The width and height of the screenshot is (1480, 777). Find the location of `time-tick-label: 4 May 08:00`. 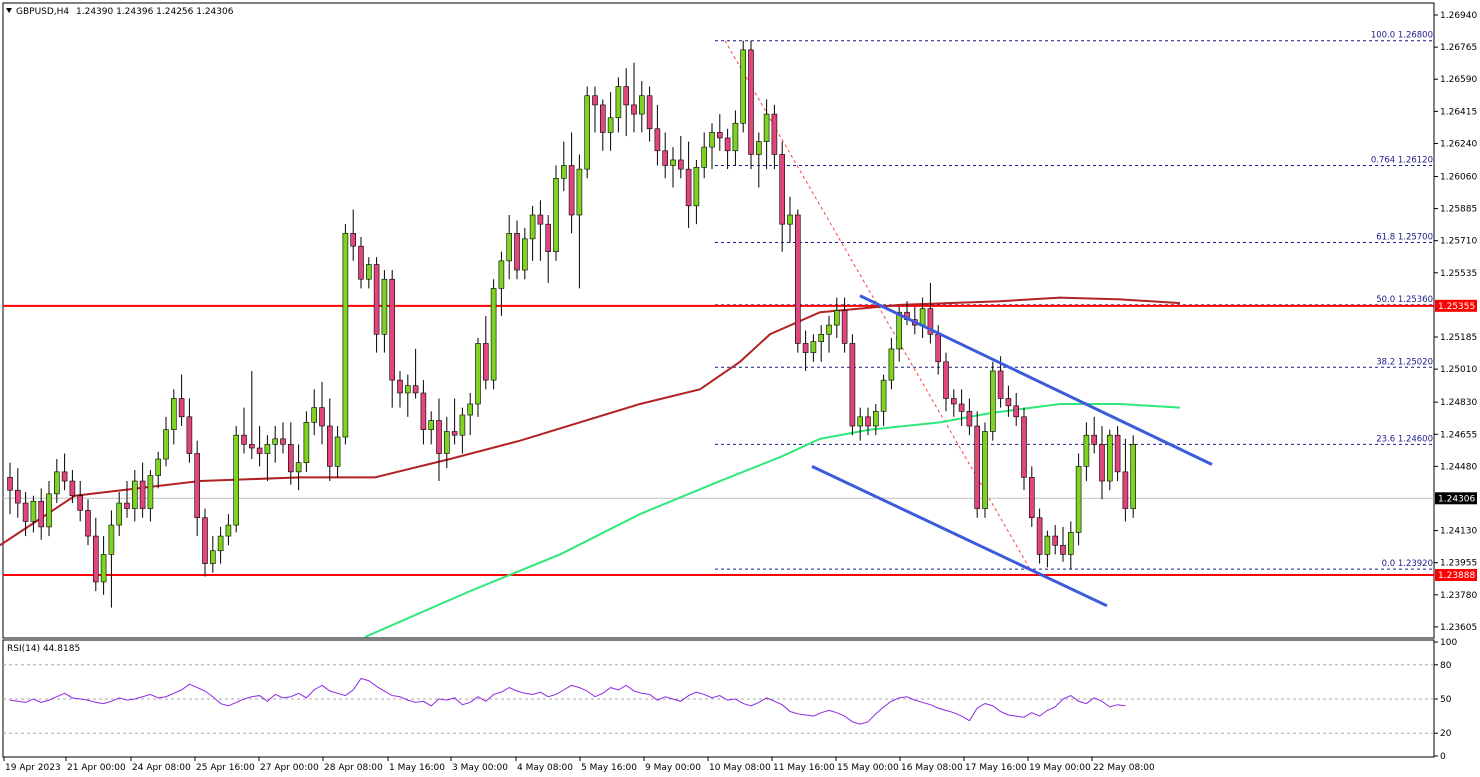

time-tick-label: 4 May 08:00 is located at coordinates (545, 768).